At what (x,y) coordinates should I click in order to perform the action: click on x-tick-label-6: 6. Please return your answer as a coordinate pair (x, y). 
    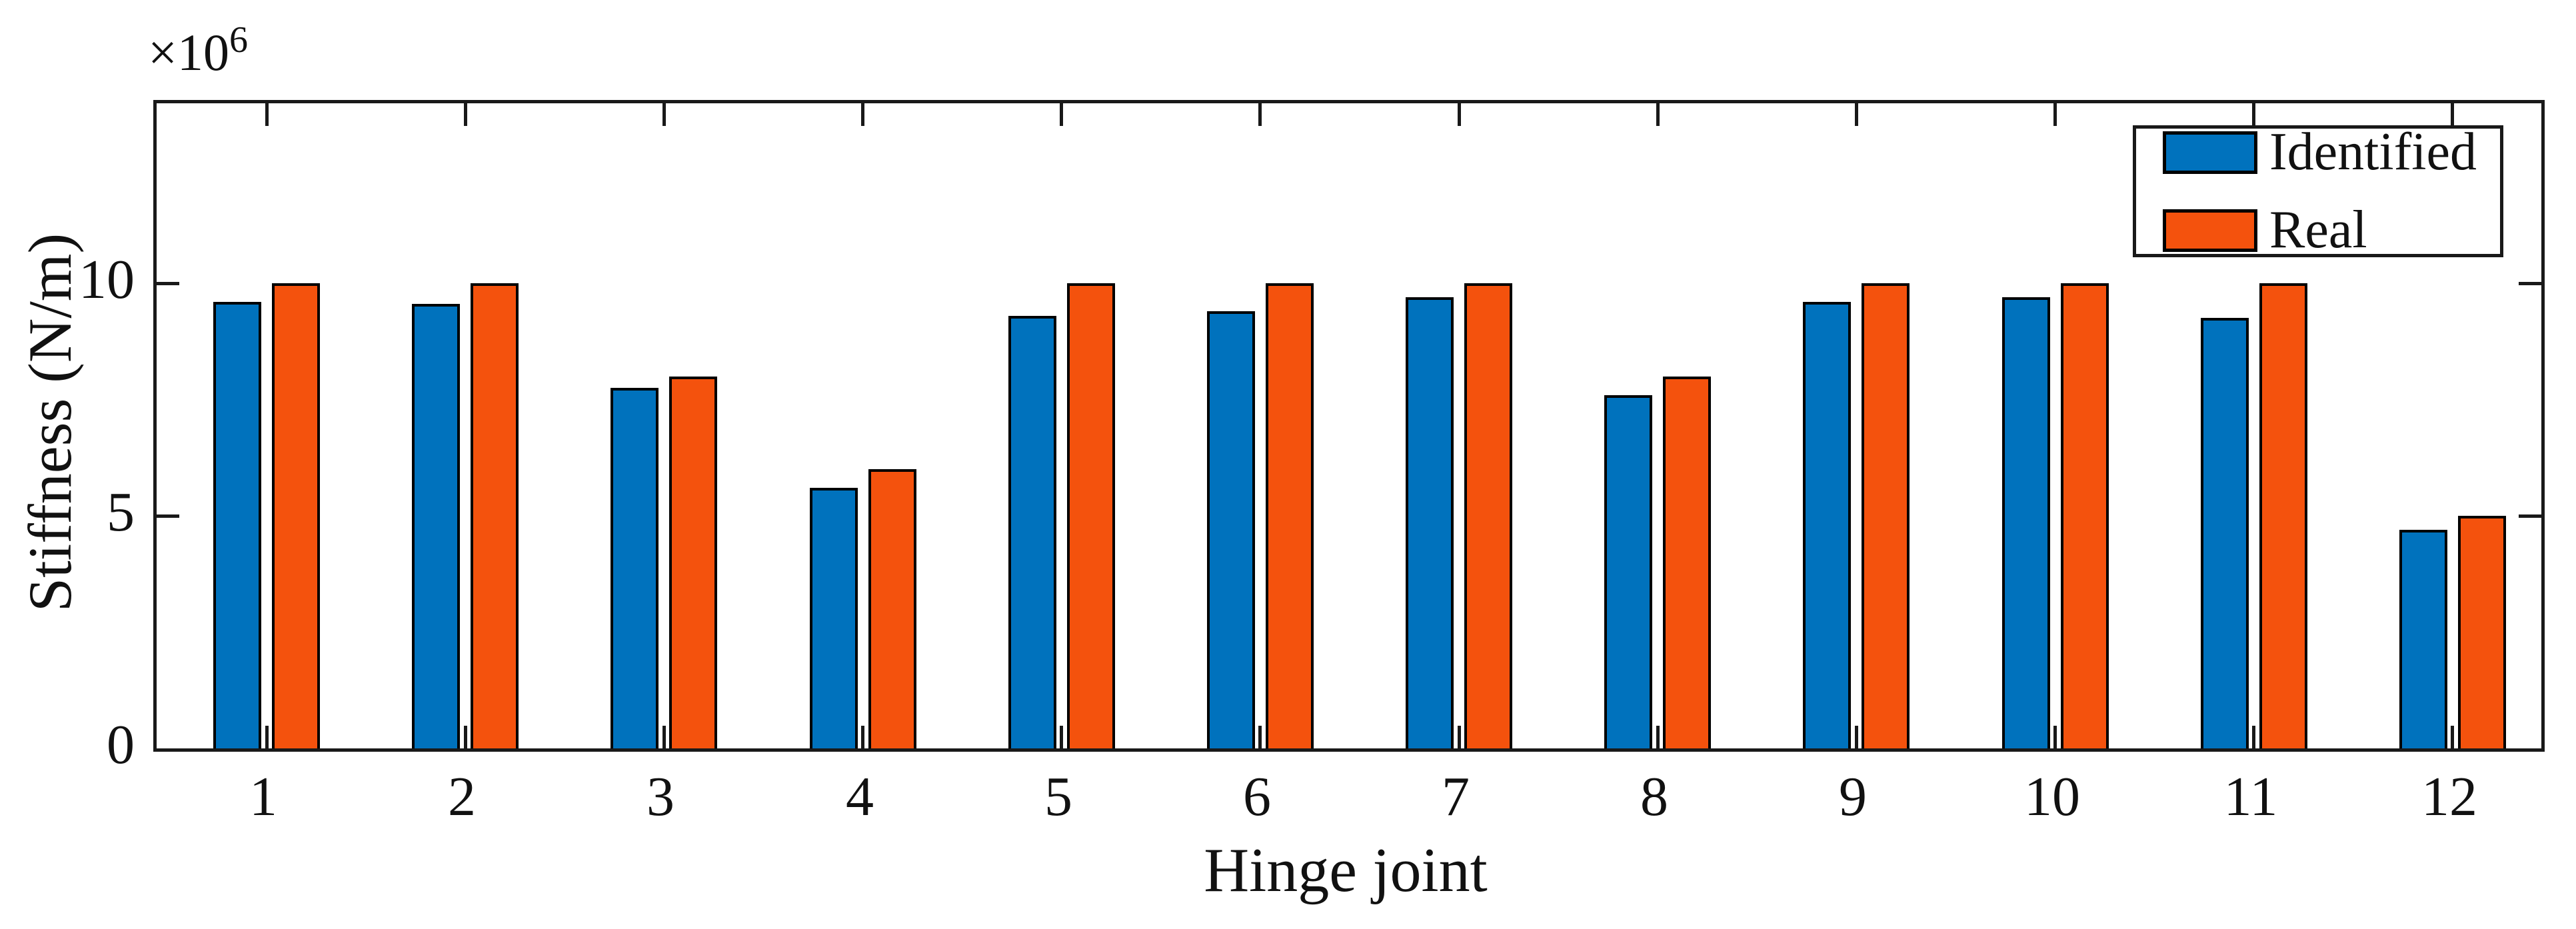
    Looking at the image, I should click on (1257, 797).